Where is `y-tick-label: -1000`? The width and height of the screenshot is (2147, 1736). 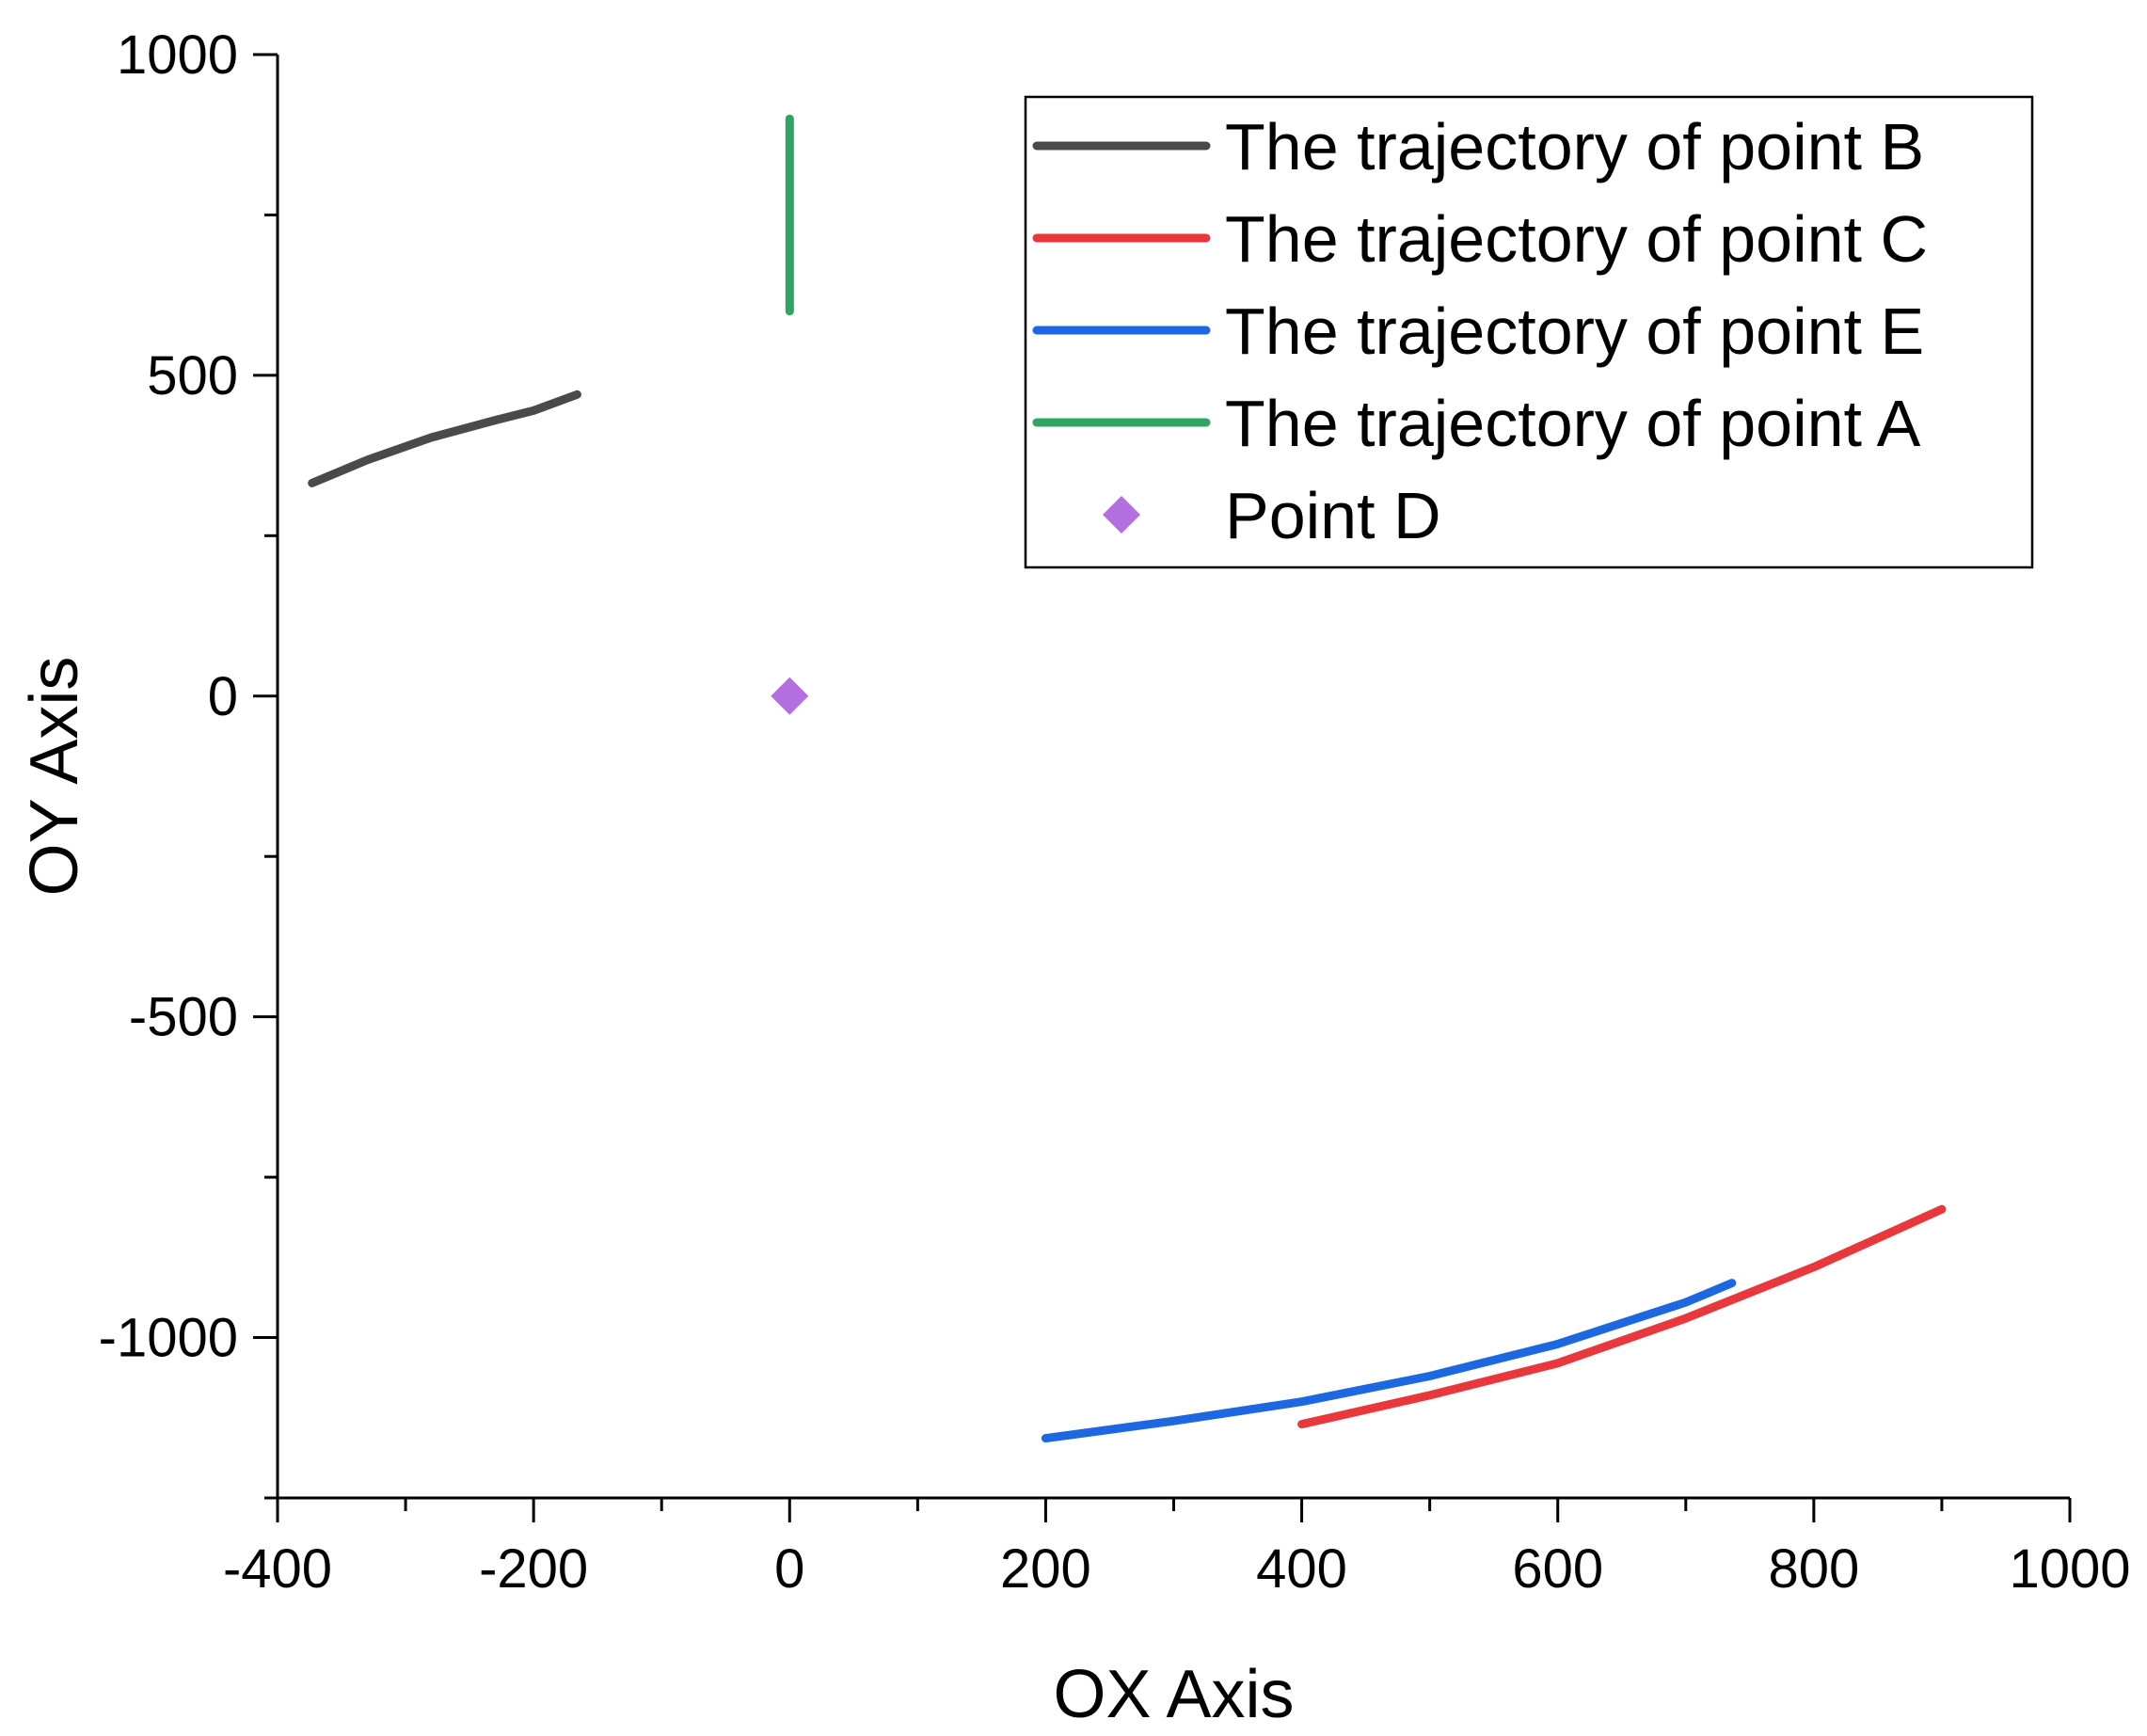
y-tick-label: -1000 is located at coordinates (168, 1338).